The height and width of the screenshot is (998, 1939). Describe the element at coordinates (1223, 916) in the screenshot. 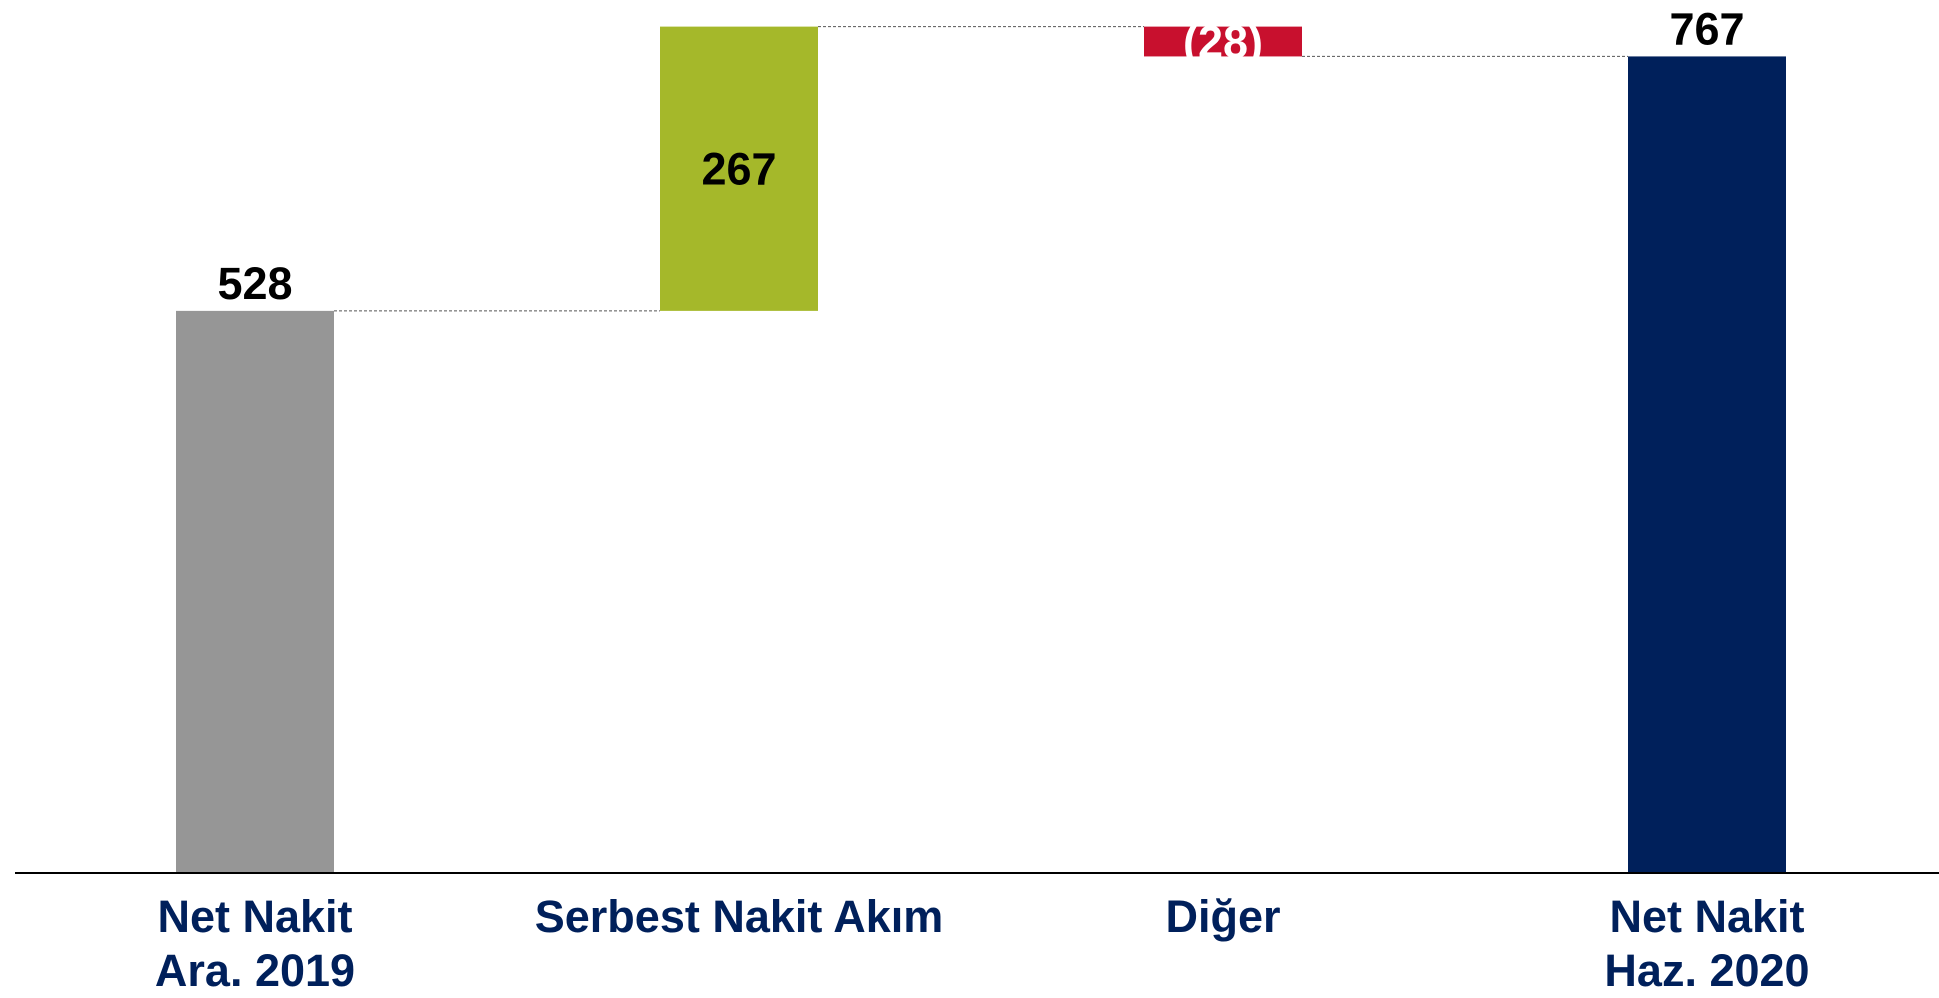

I see `x-tick-label: Diğer` at that location.